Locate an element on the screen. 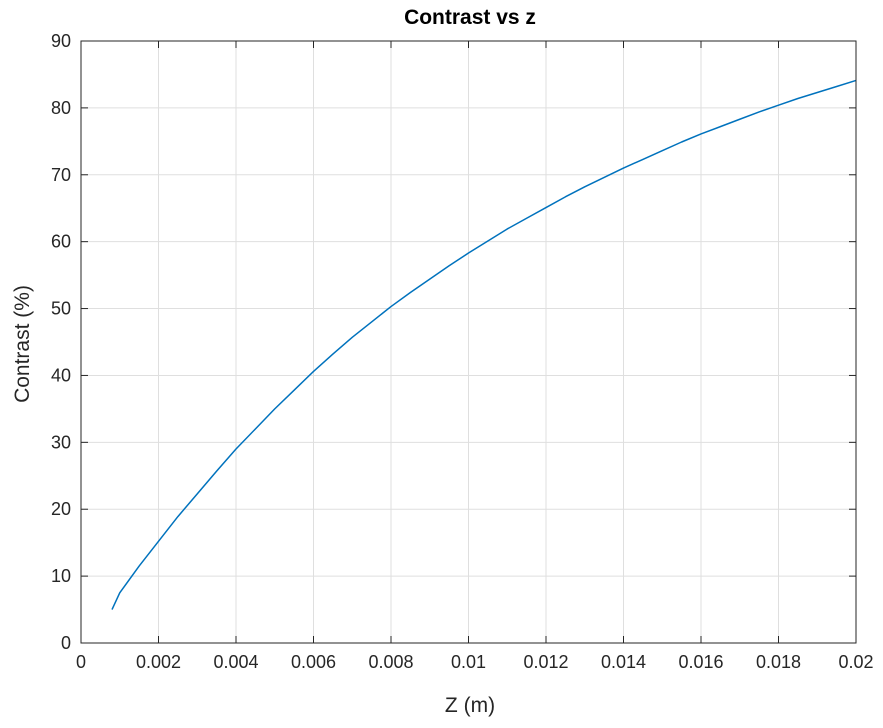 The height and width of the screenshot is (728, 883). x-tick-label: 0.01 is located at coordinates (468, 662).